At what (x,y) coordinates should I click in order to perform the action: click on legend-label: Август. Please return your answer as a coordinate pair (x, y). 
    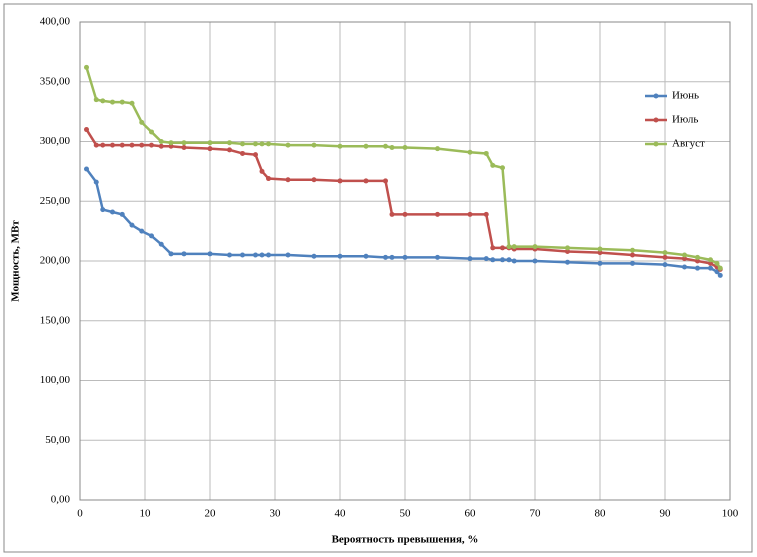
    Looking at the image, I should click on (688, 144).